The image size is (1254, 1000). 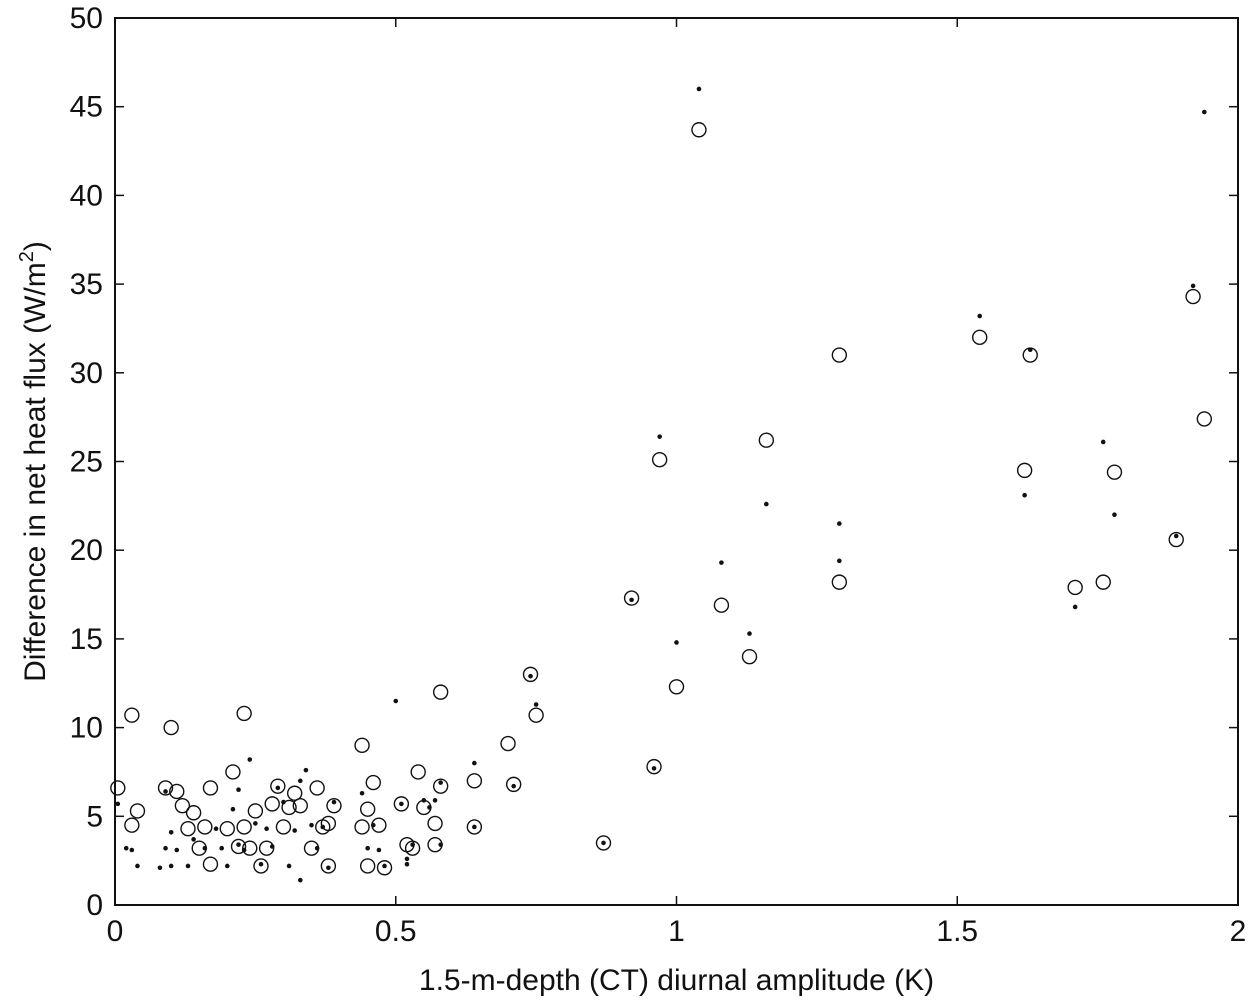 I want to click on y-tick-label: 0, so click(x=94, y=905).